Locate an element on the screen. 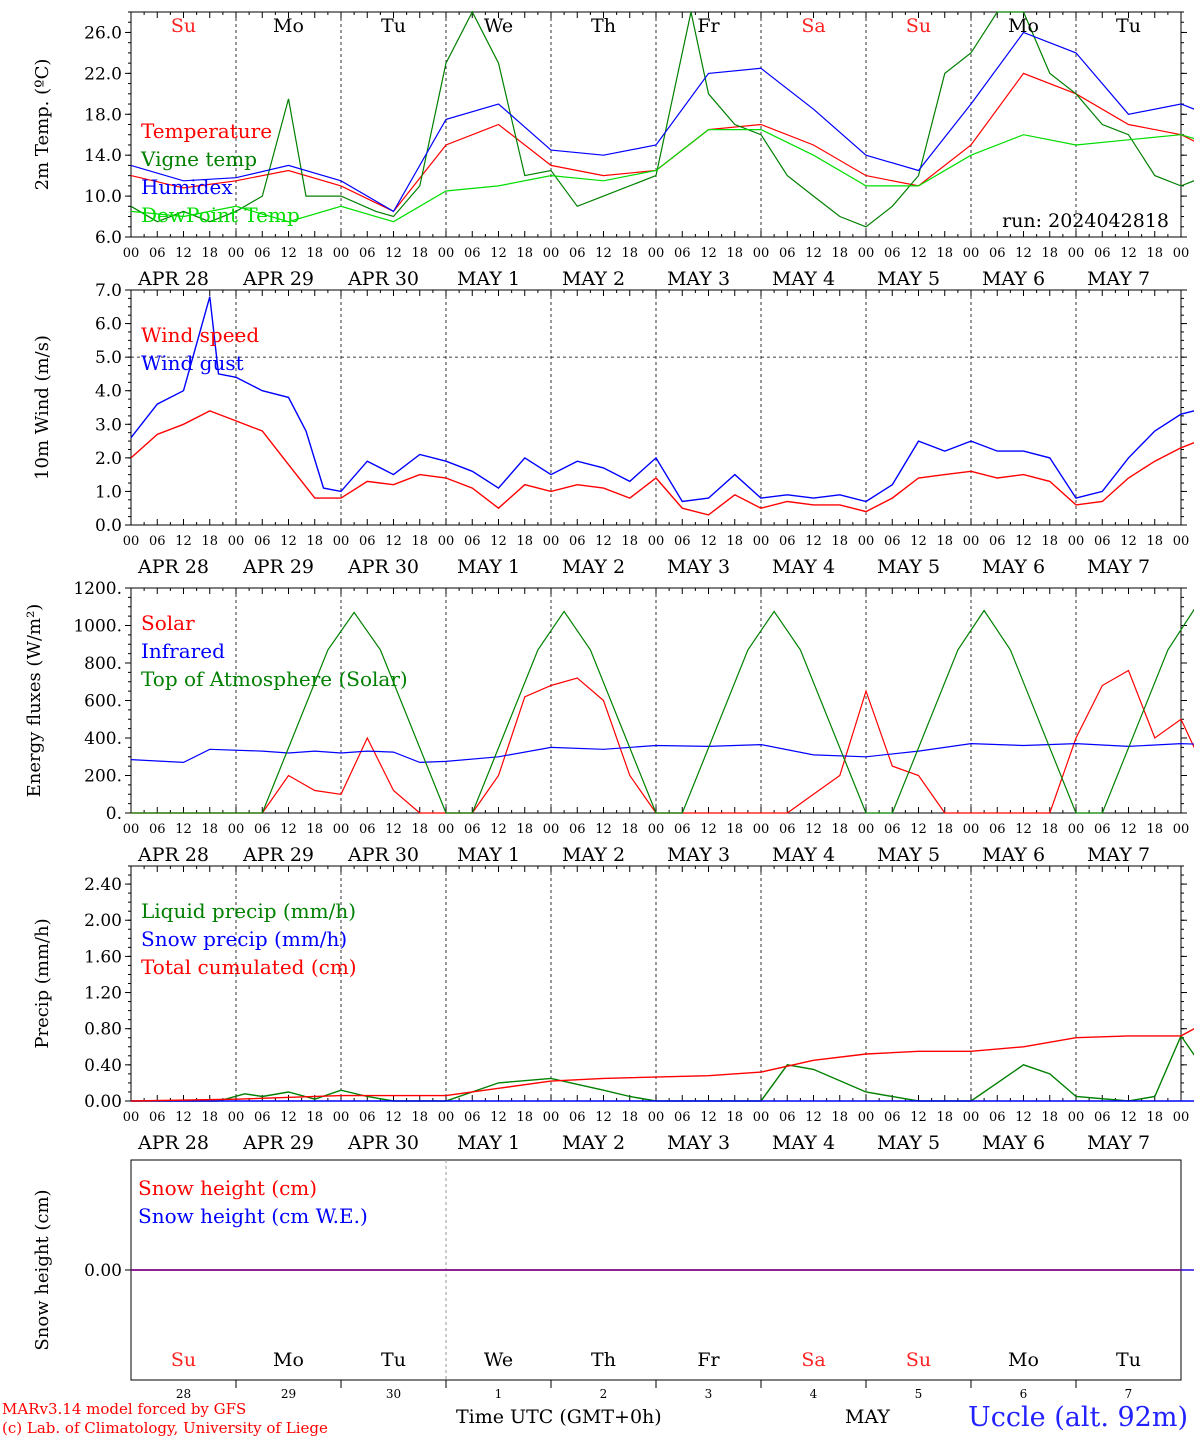 Image resolution: width=1194 pixels, height=1440 pixels. station-label: Uccle (alt. 92m) is located at coordinates (1078, 1417).